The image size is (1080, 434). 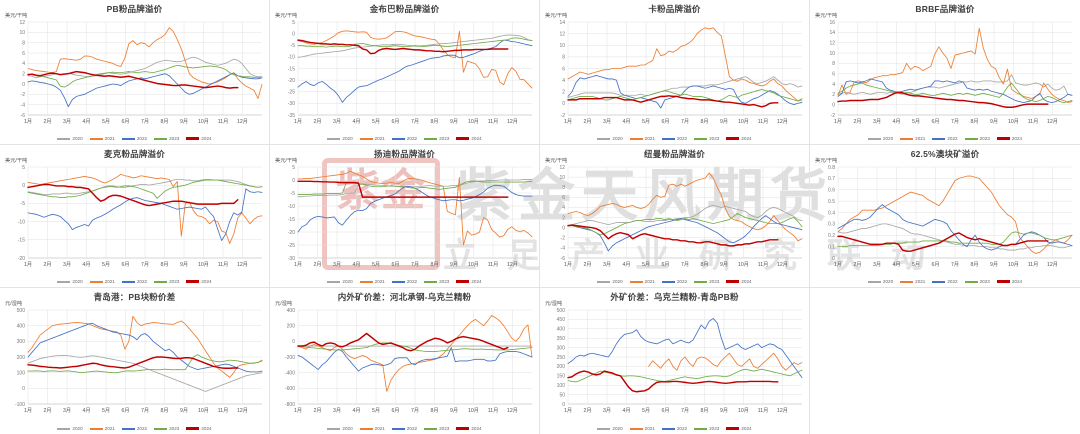 What do you see at coordinates (561, 386) in the screenshot?
I see `y-tick-label: 100` at bounding box center [561, 386].